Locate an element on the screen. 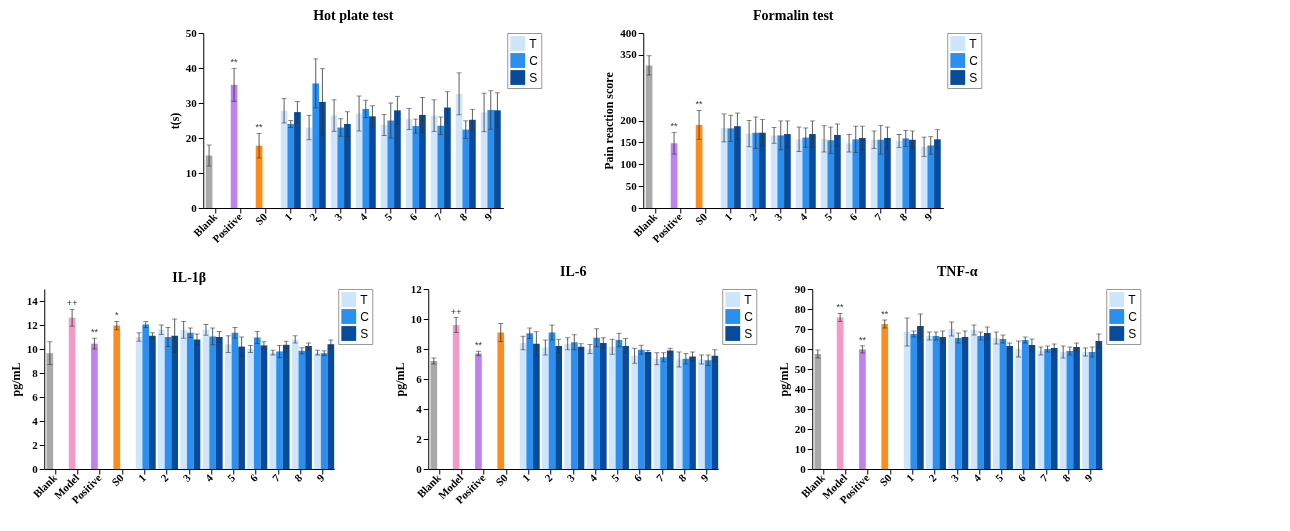 The width and height of the screenshot is (1290, 531). x-tick-label: 9 is located at coordinates (928, 216).